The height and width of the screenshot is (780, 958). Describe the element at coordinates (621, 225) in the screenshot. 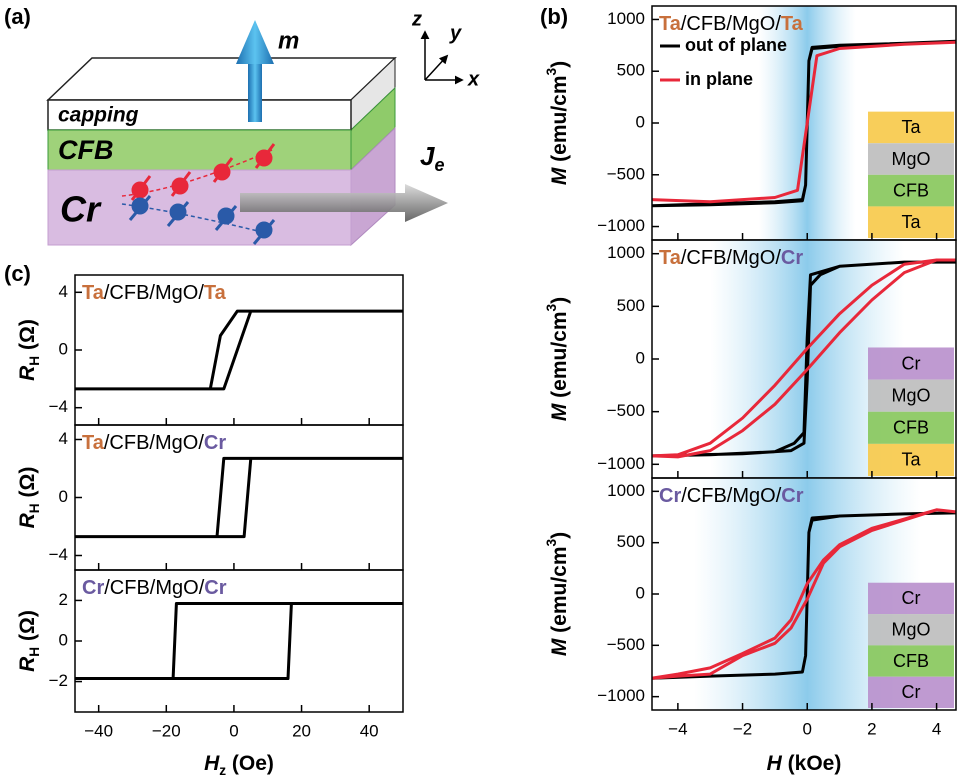

I see `y-tick-label: −1000` at that location.